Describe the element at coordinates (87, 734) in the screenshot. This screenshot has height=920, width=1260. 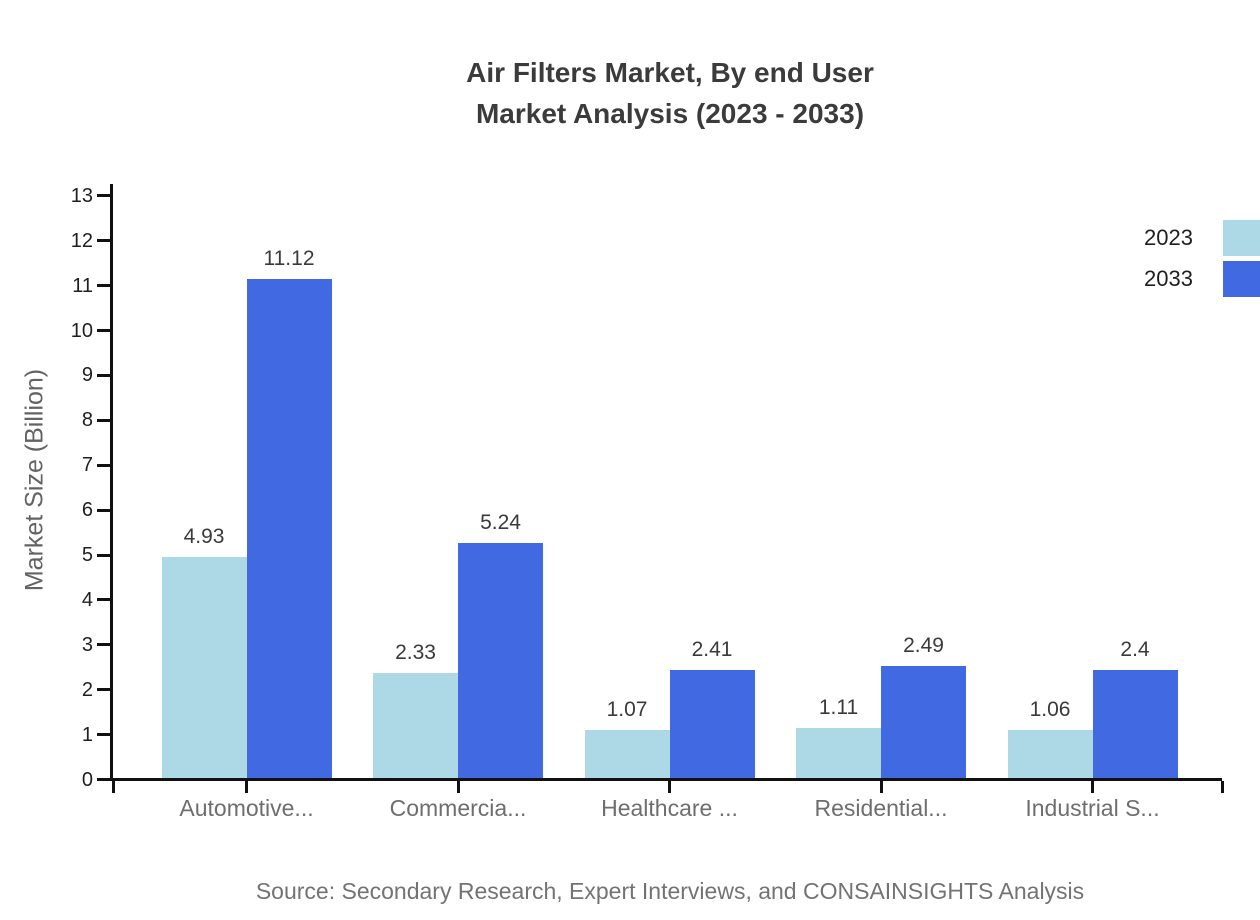
I see `y-tick-label: 1` at that location.